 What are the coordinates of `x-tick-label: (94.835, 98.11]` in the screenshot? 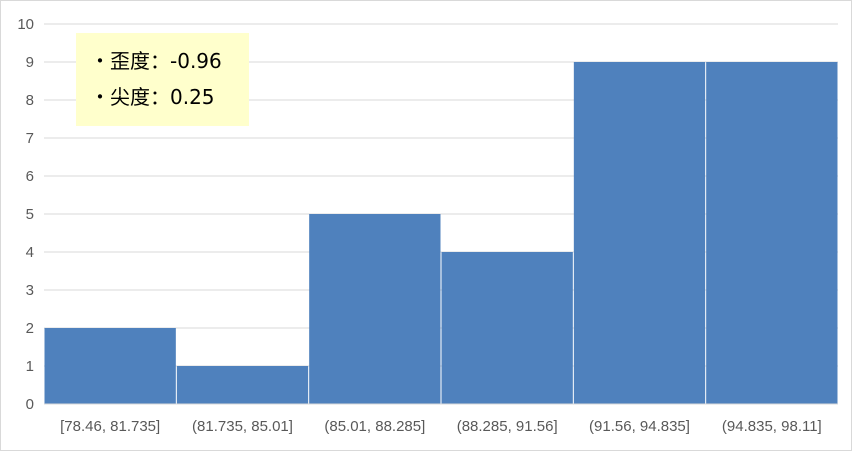 It's located at (772, 426).